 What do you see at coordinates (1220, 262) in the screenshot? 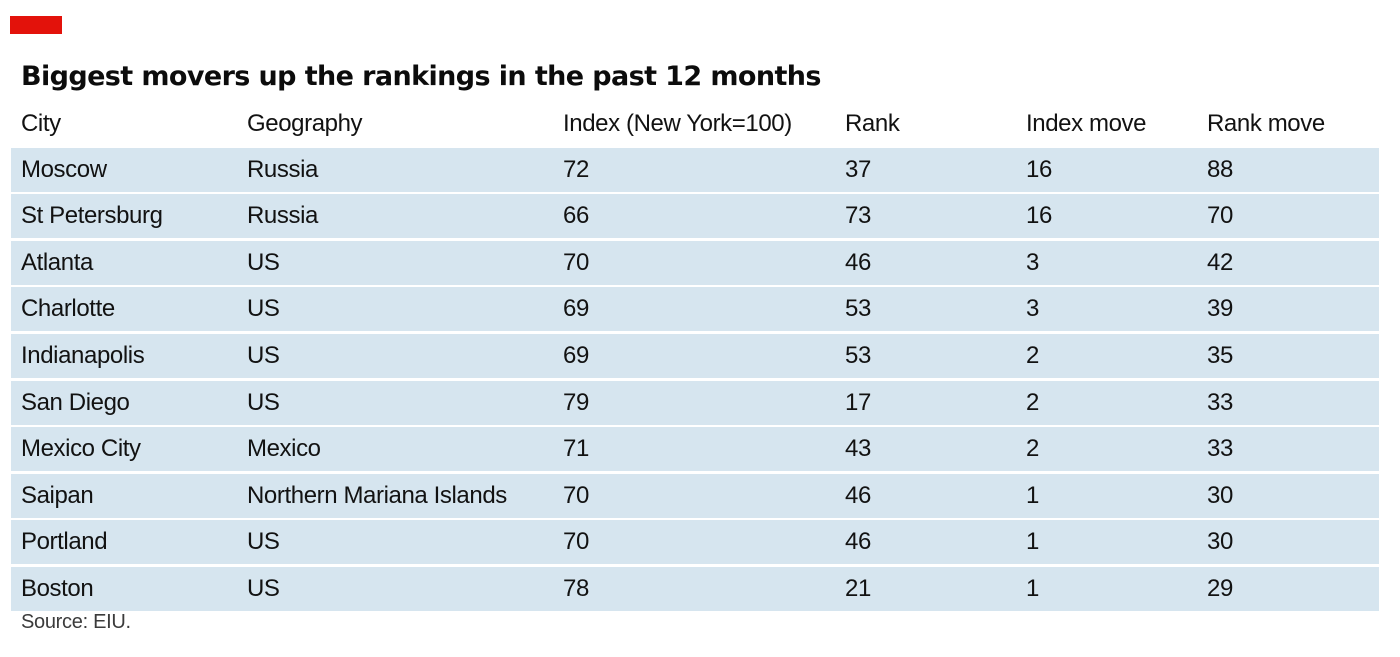
I see `rank-move-cell: 42` at bounding box center [1220, 262].